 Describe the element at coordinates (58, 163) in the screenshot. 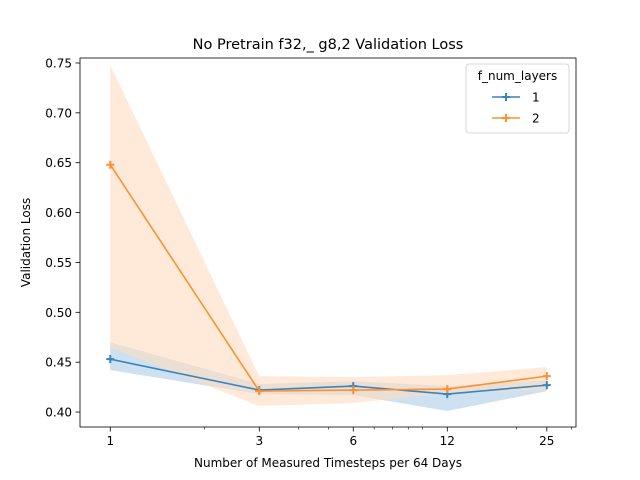

I see `y-tick-label: 0.65` at that location.